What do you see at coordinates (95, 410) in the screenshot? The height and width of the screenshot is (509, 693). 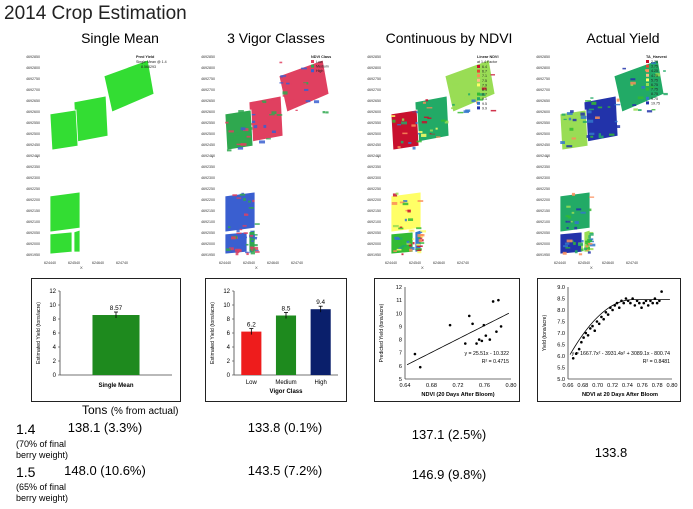 I see `tons-label: Tons` at bounding box center [95, 410].